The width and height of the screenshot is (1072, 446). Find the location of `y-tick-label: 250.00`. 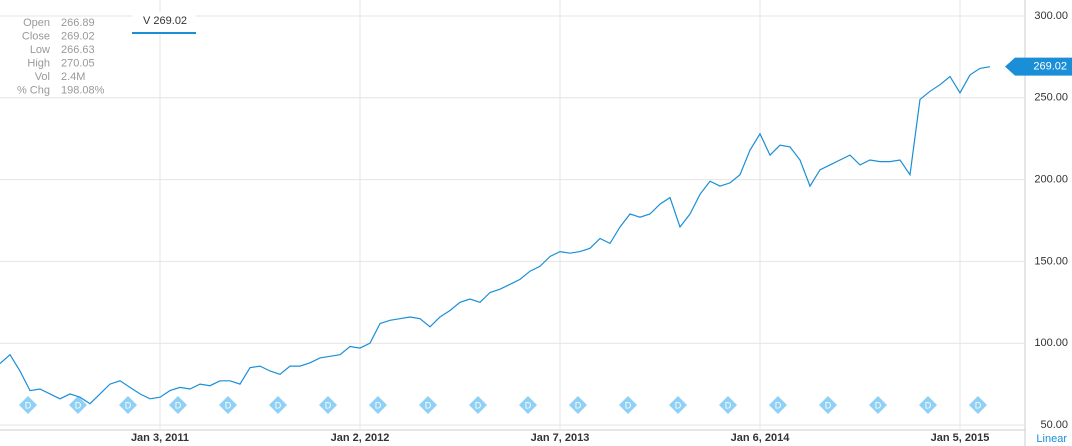

y-tick-label: 250.00 is located at coordinates (1051, 98).